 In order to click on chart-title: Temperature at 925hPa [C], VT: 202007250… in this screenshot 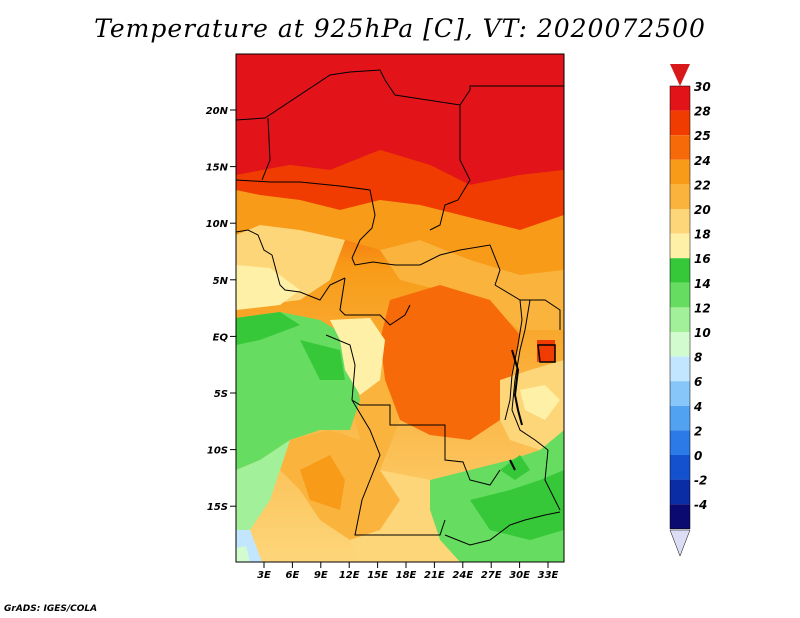, I will do `click(400, 28)`.